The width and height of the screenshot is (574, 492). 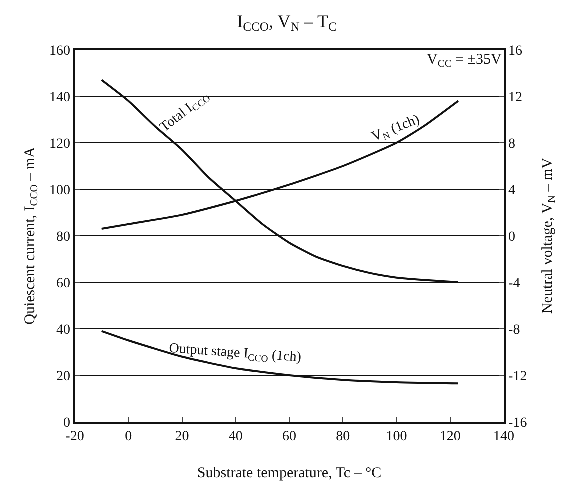 I want to click on y-tick-label: 0, so click(x=66, y=423).